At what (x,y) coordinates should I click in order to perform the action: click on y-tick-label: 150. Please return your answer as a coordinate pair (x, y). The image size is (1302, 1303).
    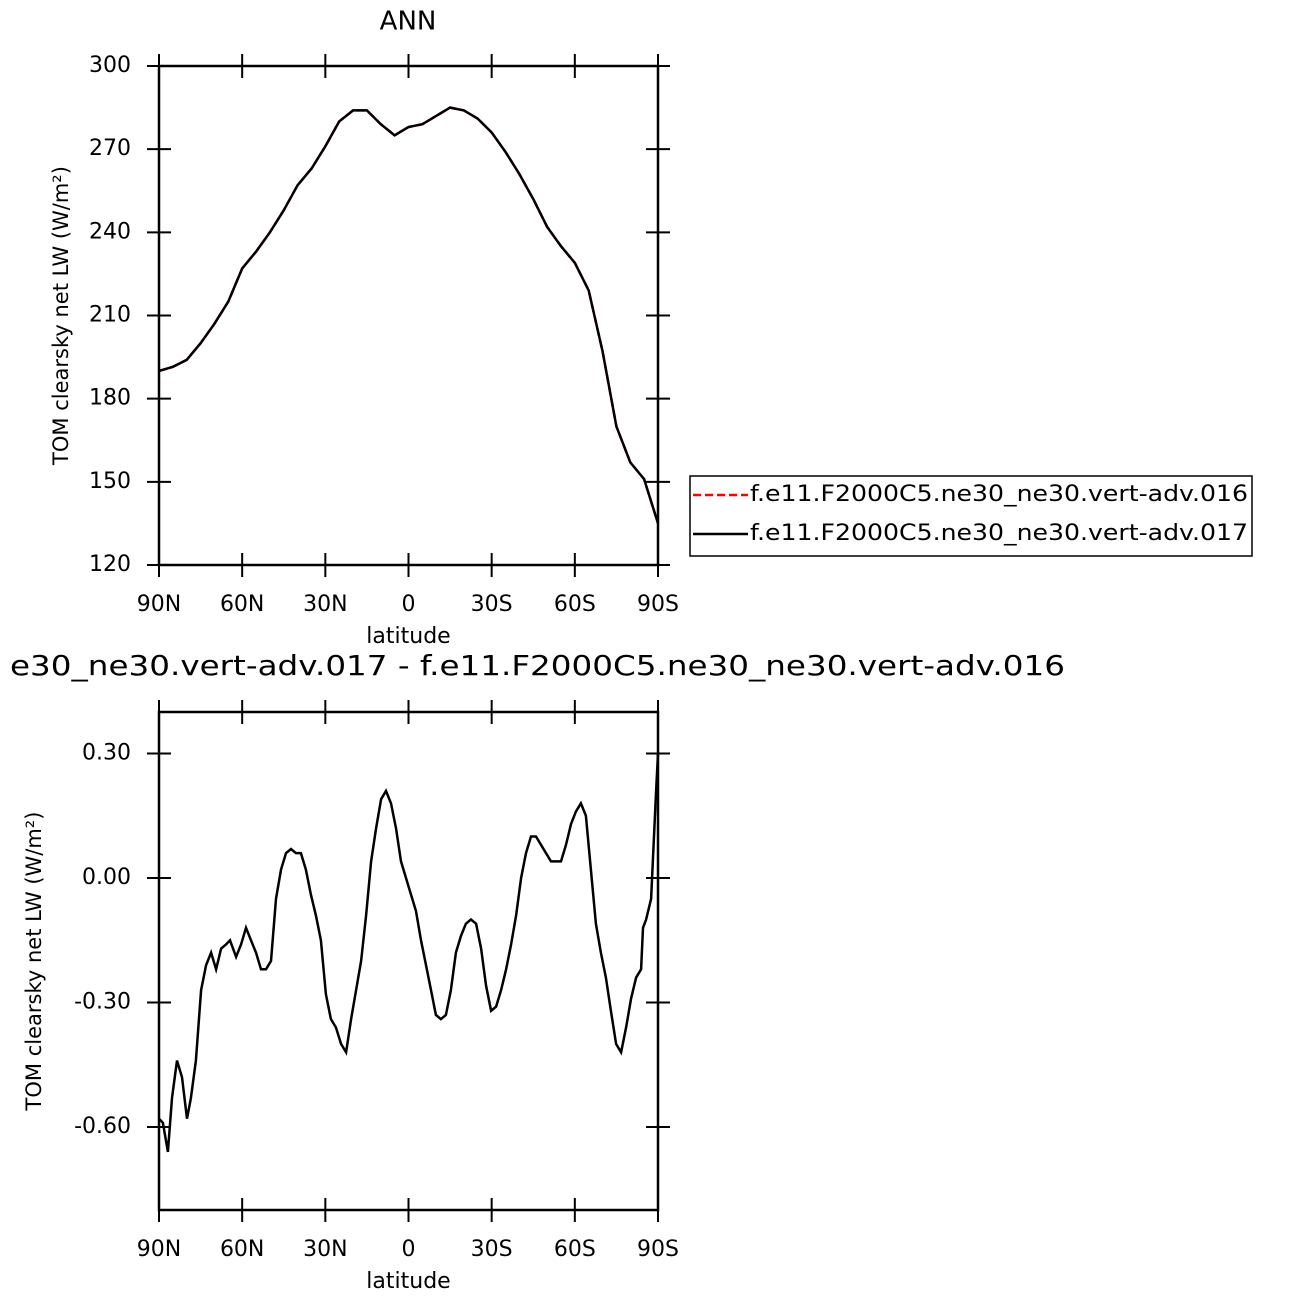
    Looking at the image, I should click on (110, 481).